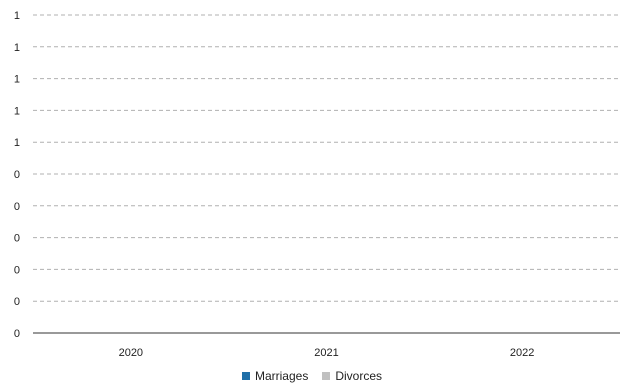 This screenshot has width=624, height=390. I want to click on x-axis-ticks: 2020 2021 2022, so click(327, 353).